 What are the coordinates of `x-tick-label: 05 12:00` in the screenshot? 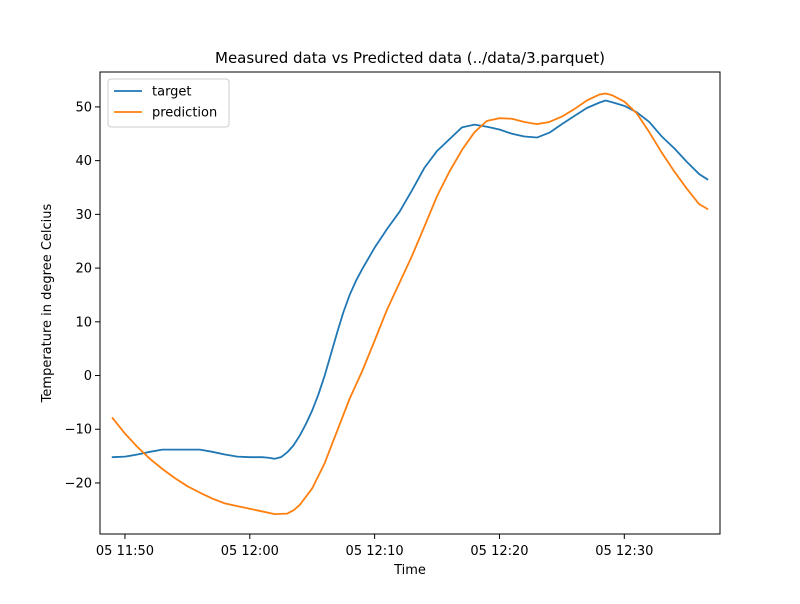 It's located at (250, 551).